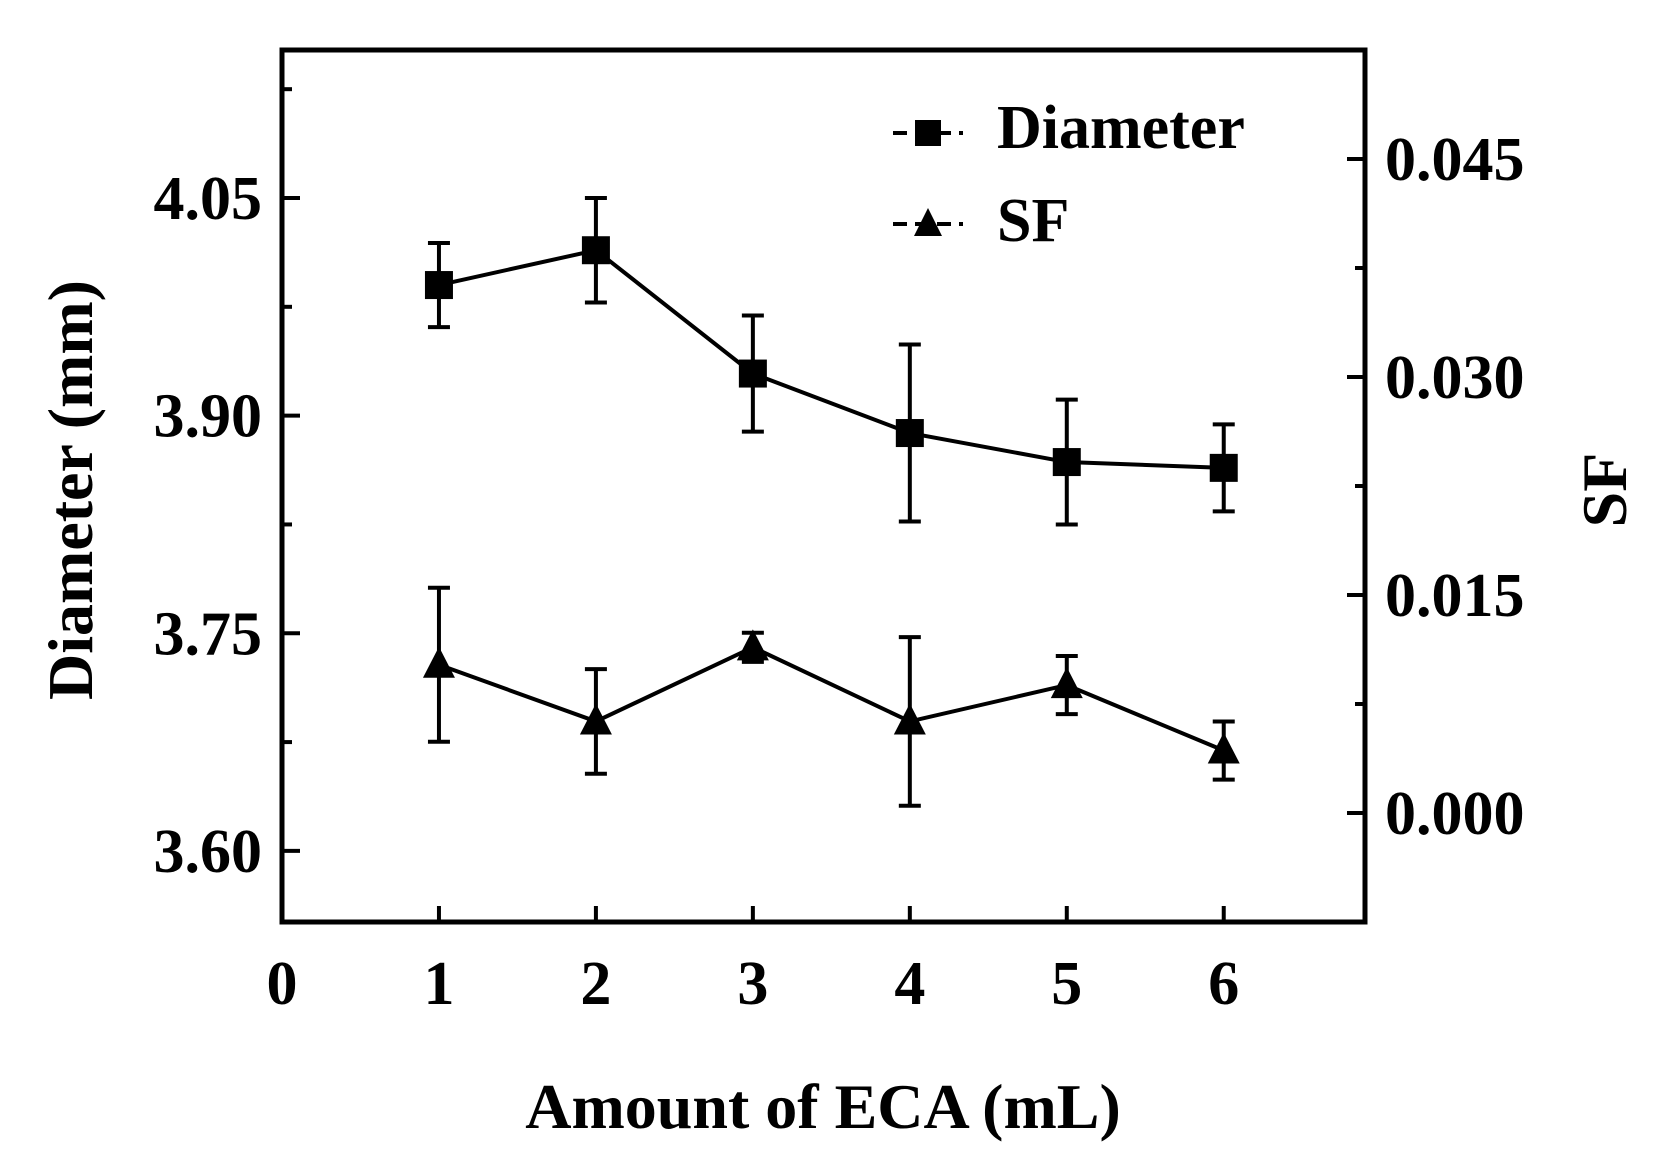  What do you see at coordinates (823, 1106) in the screenshot?
I see `x-axis-title: Amount of ECA (mL)` at bounding box center [823, 1106].